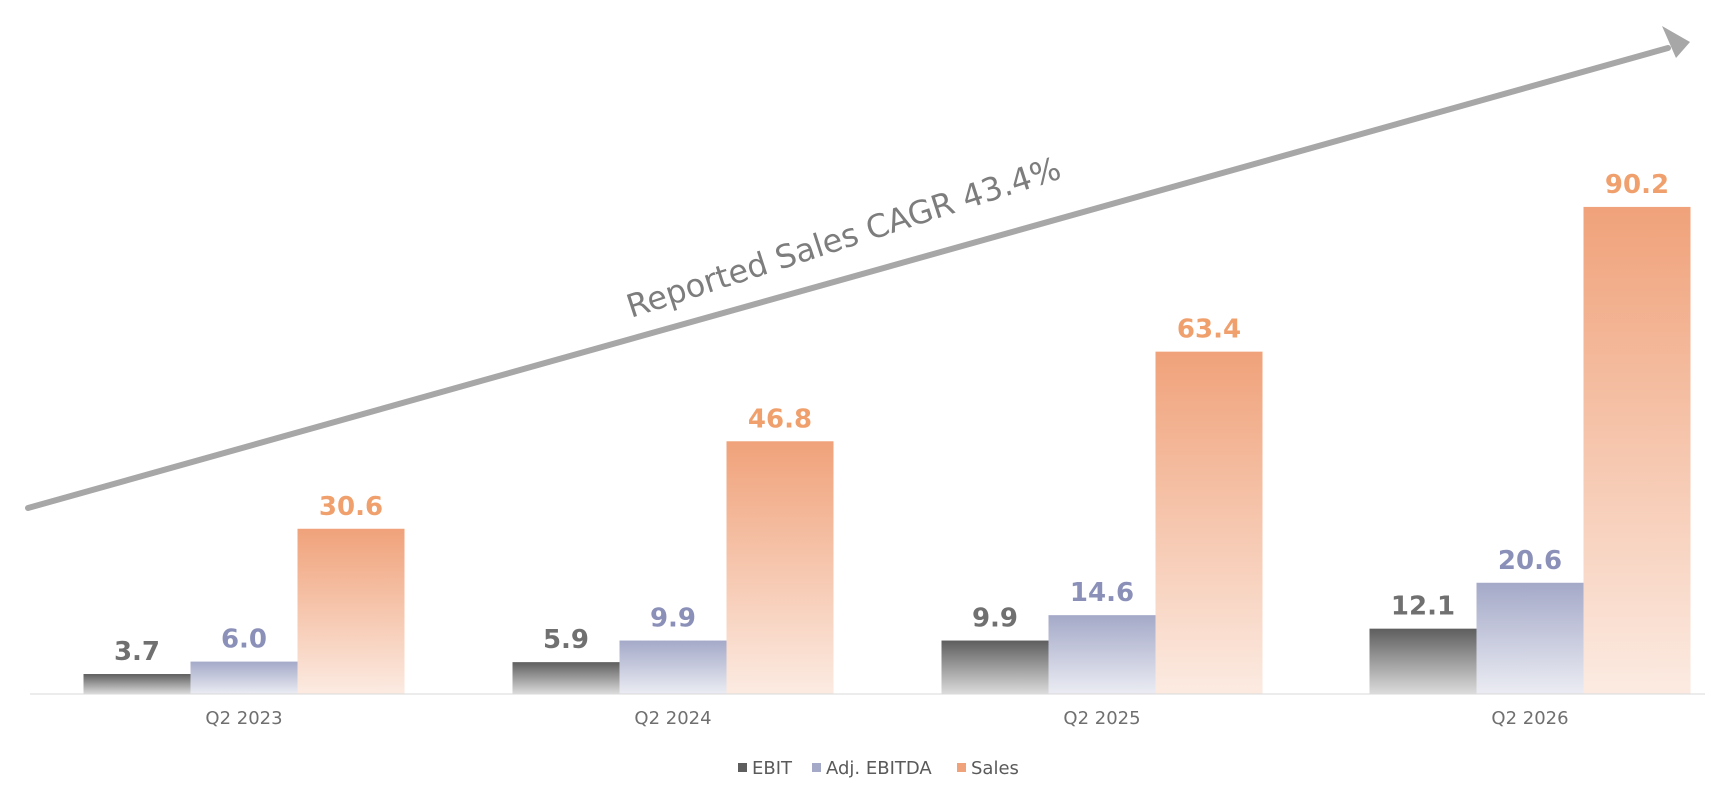 The height and width of the screenshot is (810, 1722). I want to click on x-tick-label-q2-2025: Q2 2025, so click(1101, 718).